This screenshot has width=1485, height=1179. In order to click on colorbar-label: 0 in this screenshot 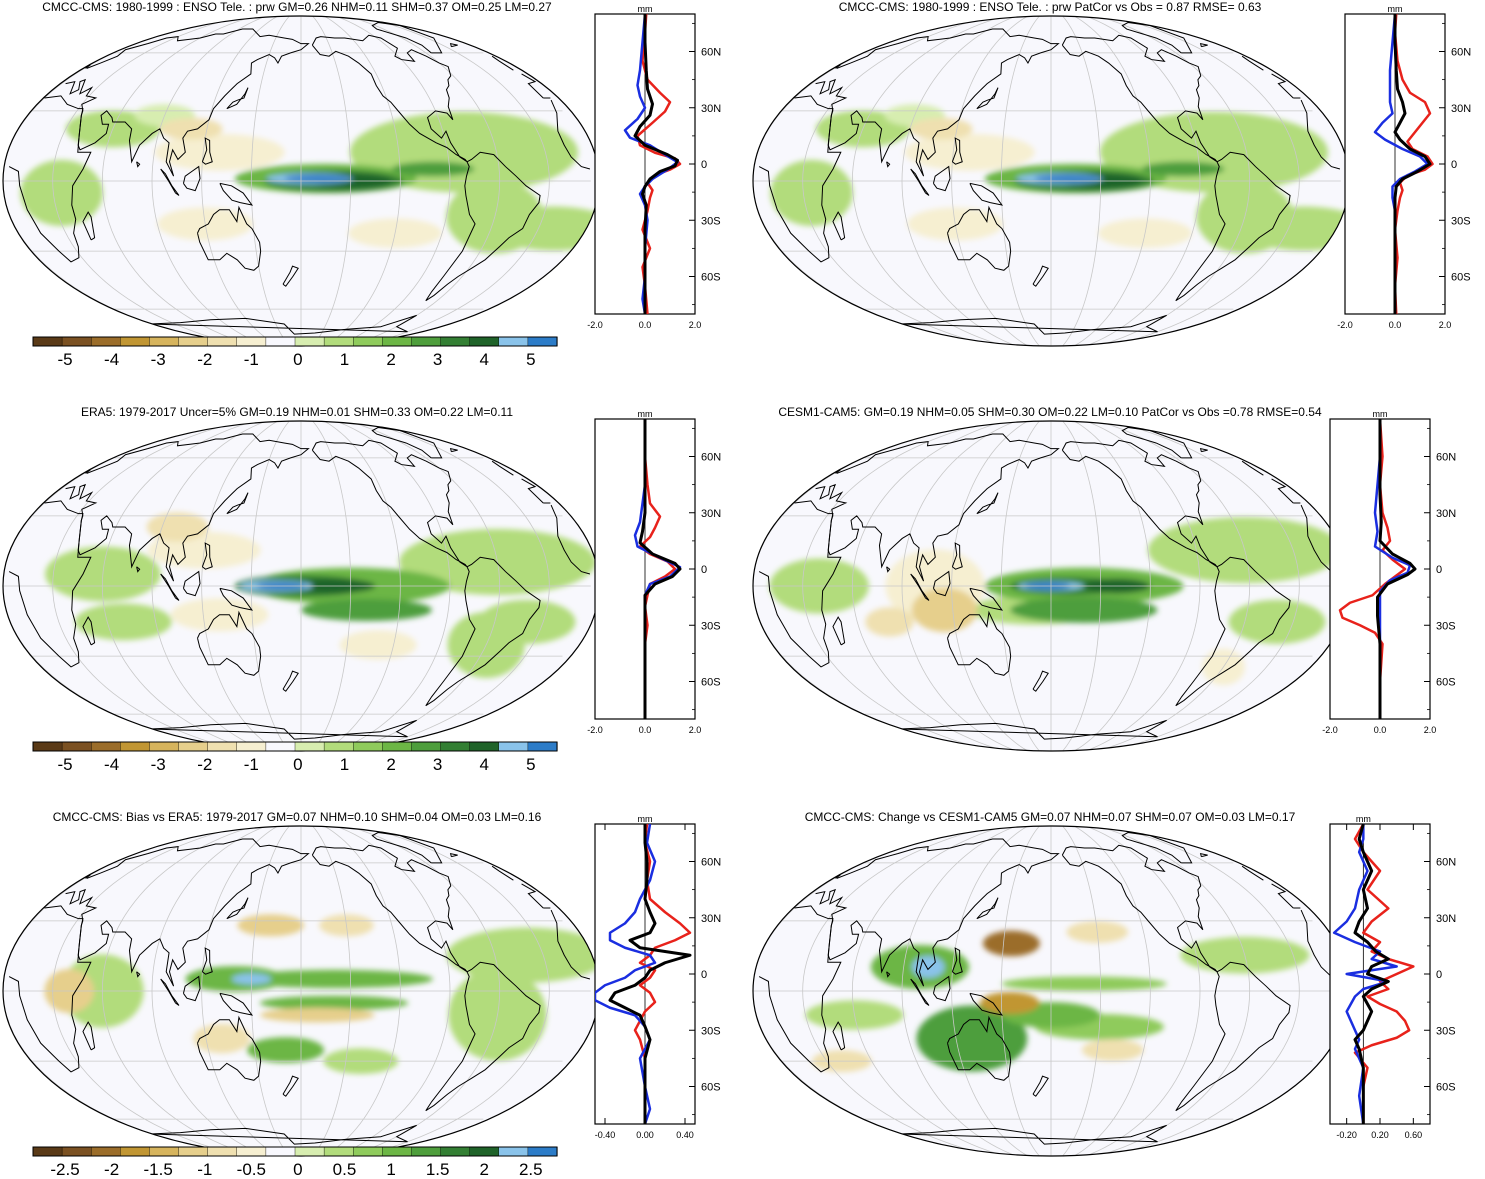, I will do `click(297, 359)`.